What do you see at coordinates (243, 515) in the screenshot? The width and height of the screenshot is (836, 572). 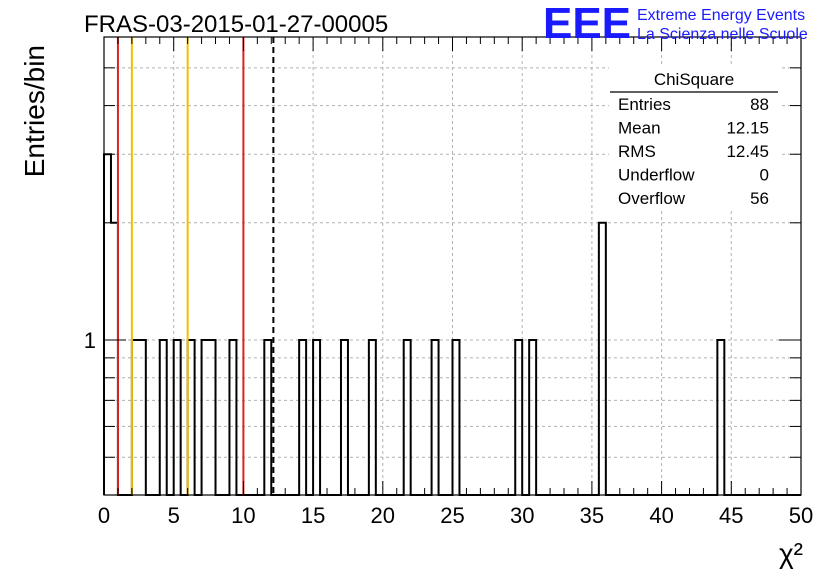 I see `x-tick-label: 10` at bounding box center [243, 515].